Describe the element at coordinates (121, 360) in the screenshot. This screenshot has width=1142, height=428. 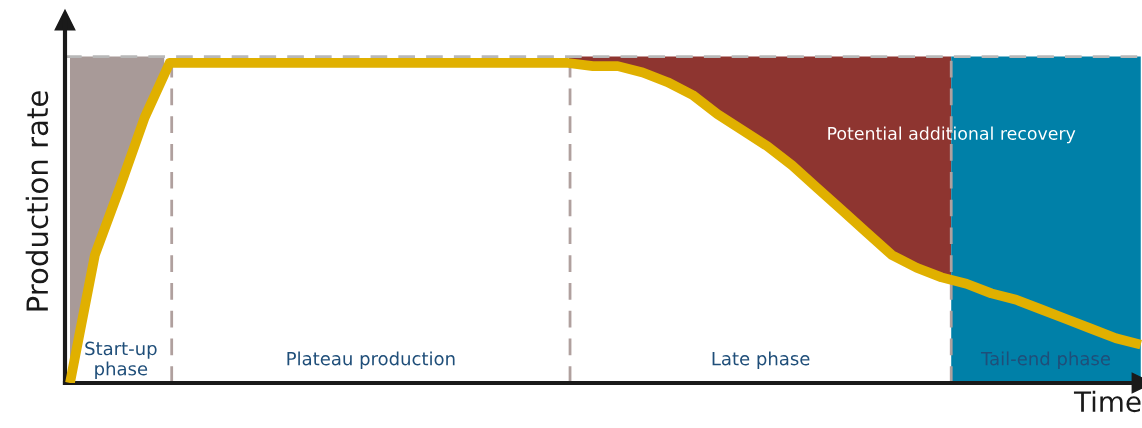
I see `annotation: Start-up phase` at that location.